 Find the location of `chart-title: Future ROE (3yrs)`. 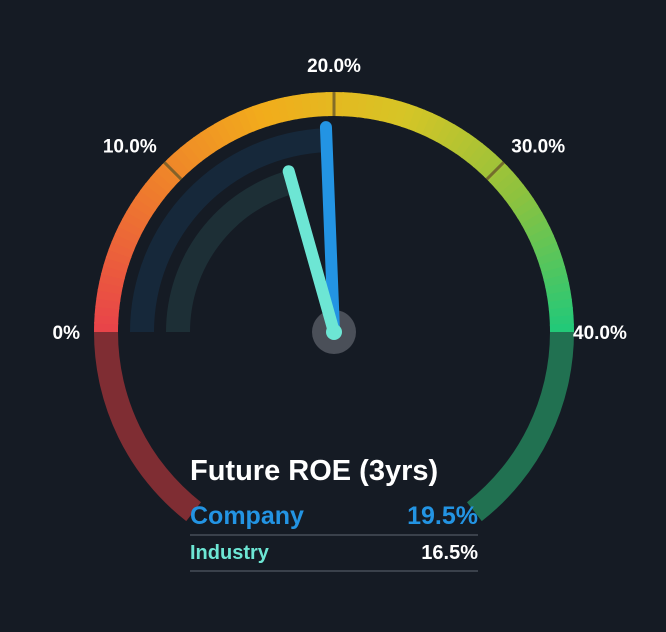

chart-title: Future ROE (3yrs) is located at coordinates (314, 471).